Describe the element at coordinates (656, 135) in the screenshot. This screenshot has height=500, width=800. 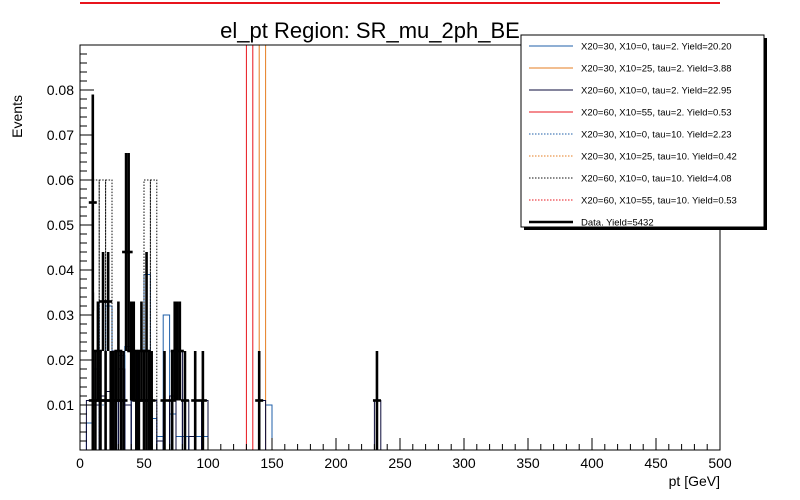
I see `legend-entry-4: X20=30, X10=0, tau=10. Yield=2.23` at that location.